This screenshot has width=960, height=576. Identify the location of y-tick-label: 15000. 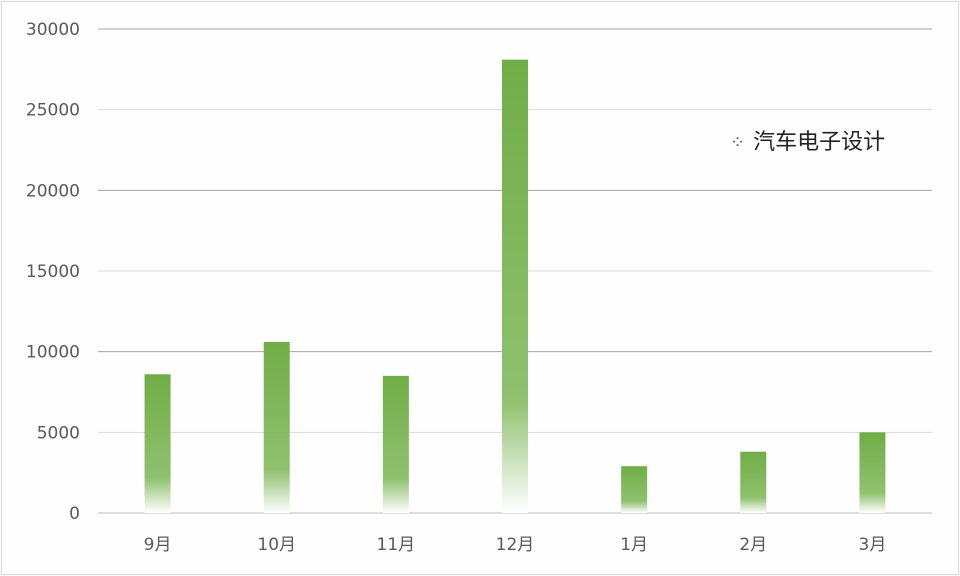
(53, 272).